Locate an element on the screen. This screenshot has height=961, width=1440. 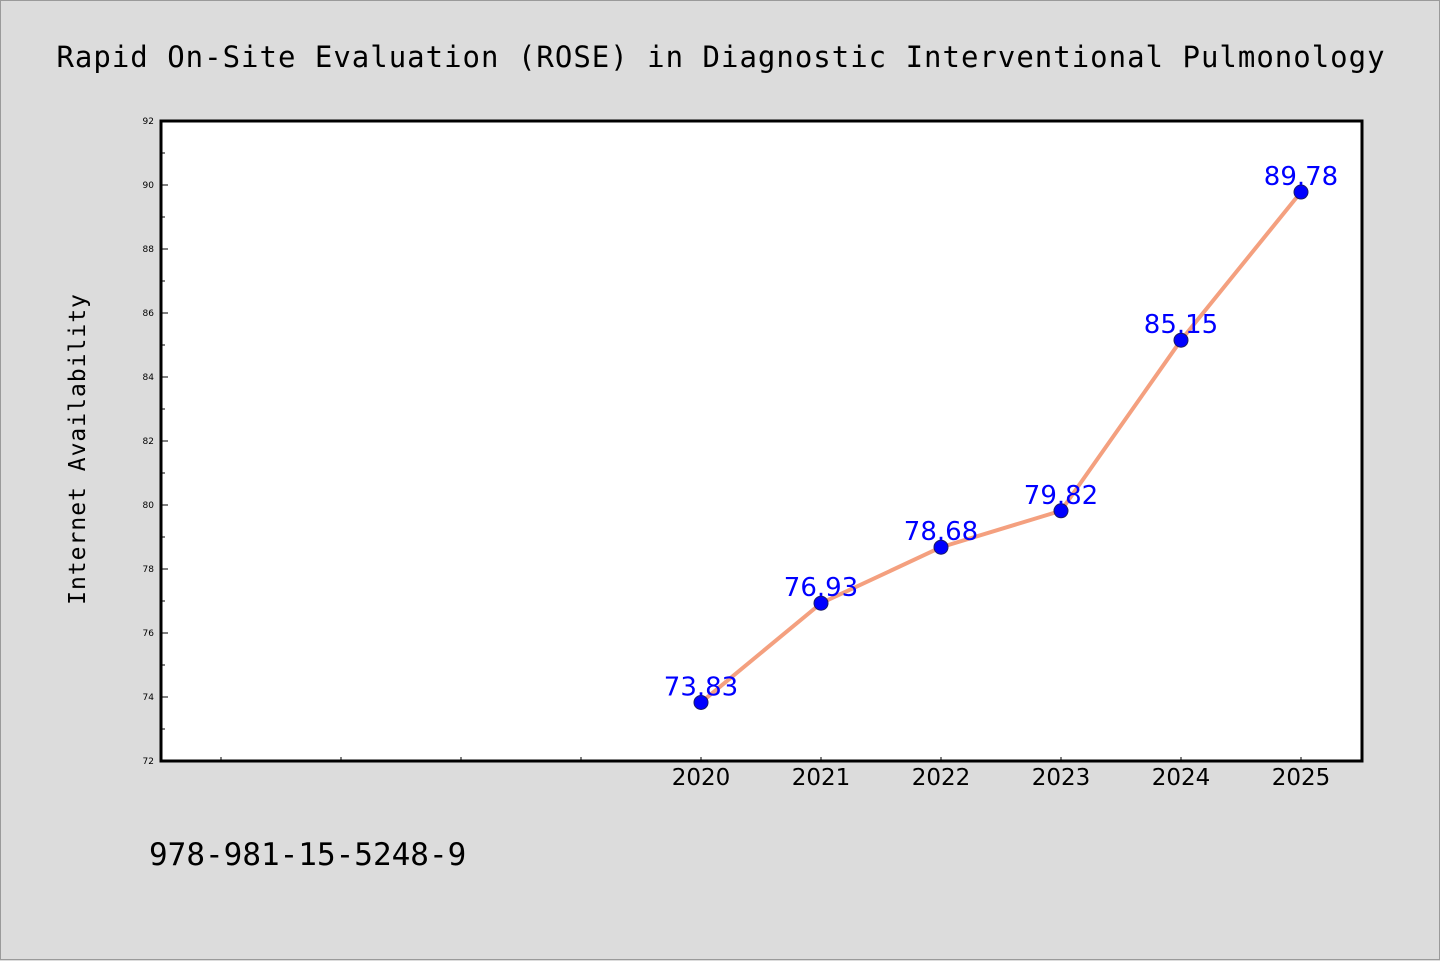
y-tick-label: 90 is located at coordinates (149, 186).